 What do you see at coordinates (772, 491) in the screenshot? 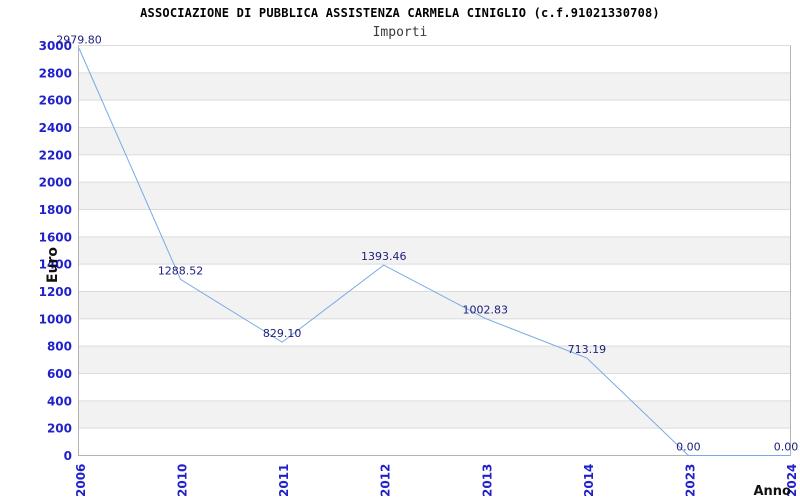
I see `x-axis-title: Anno` at bounding box center [772, 491].